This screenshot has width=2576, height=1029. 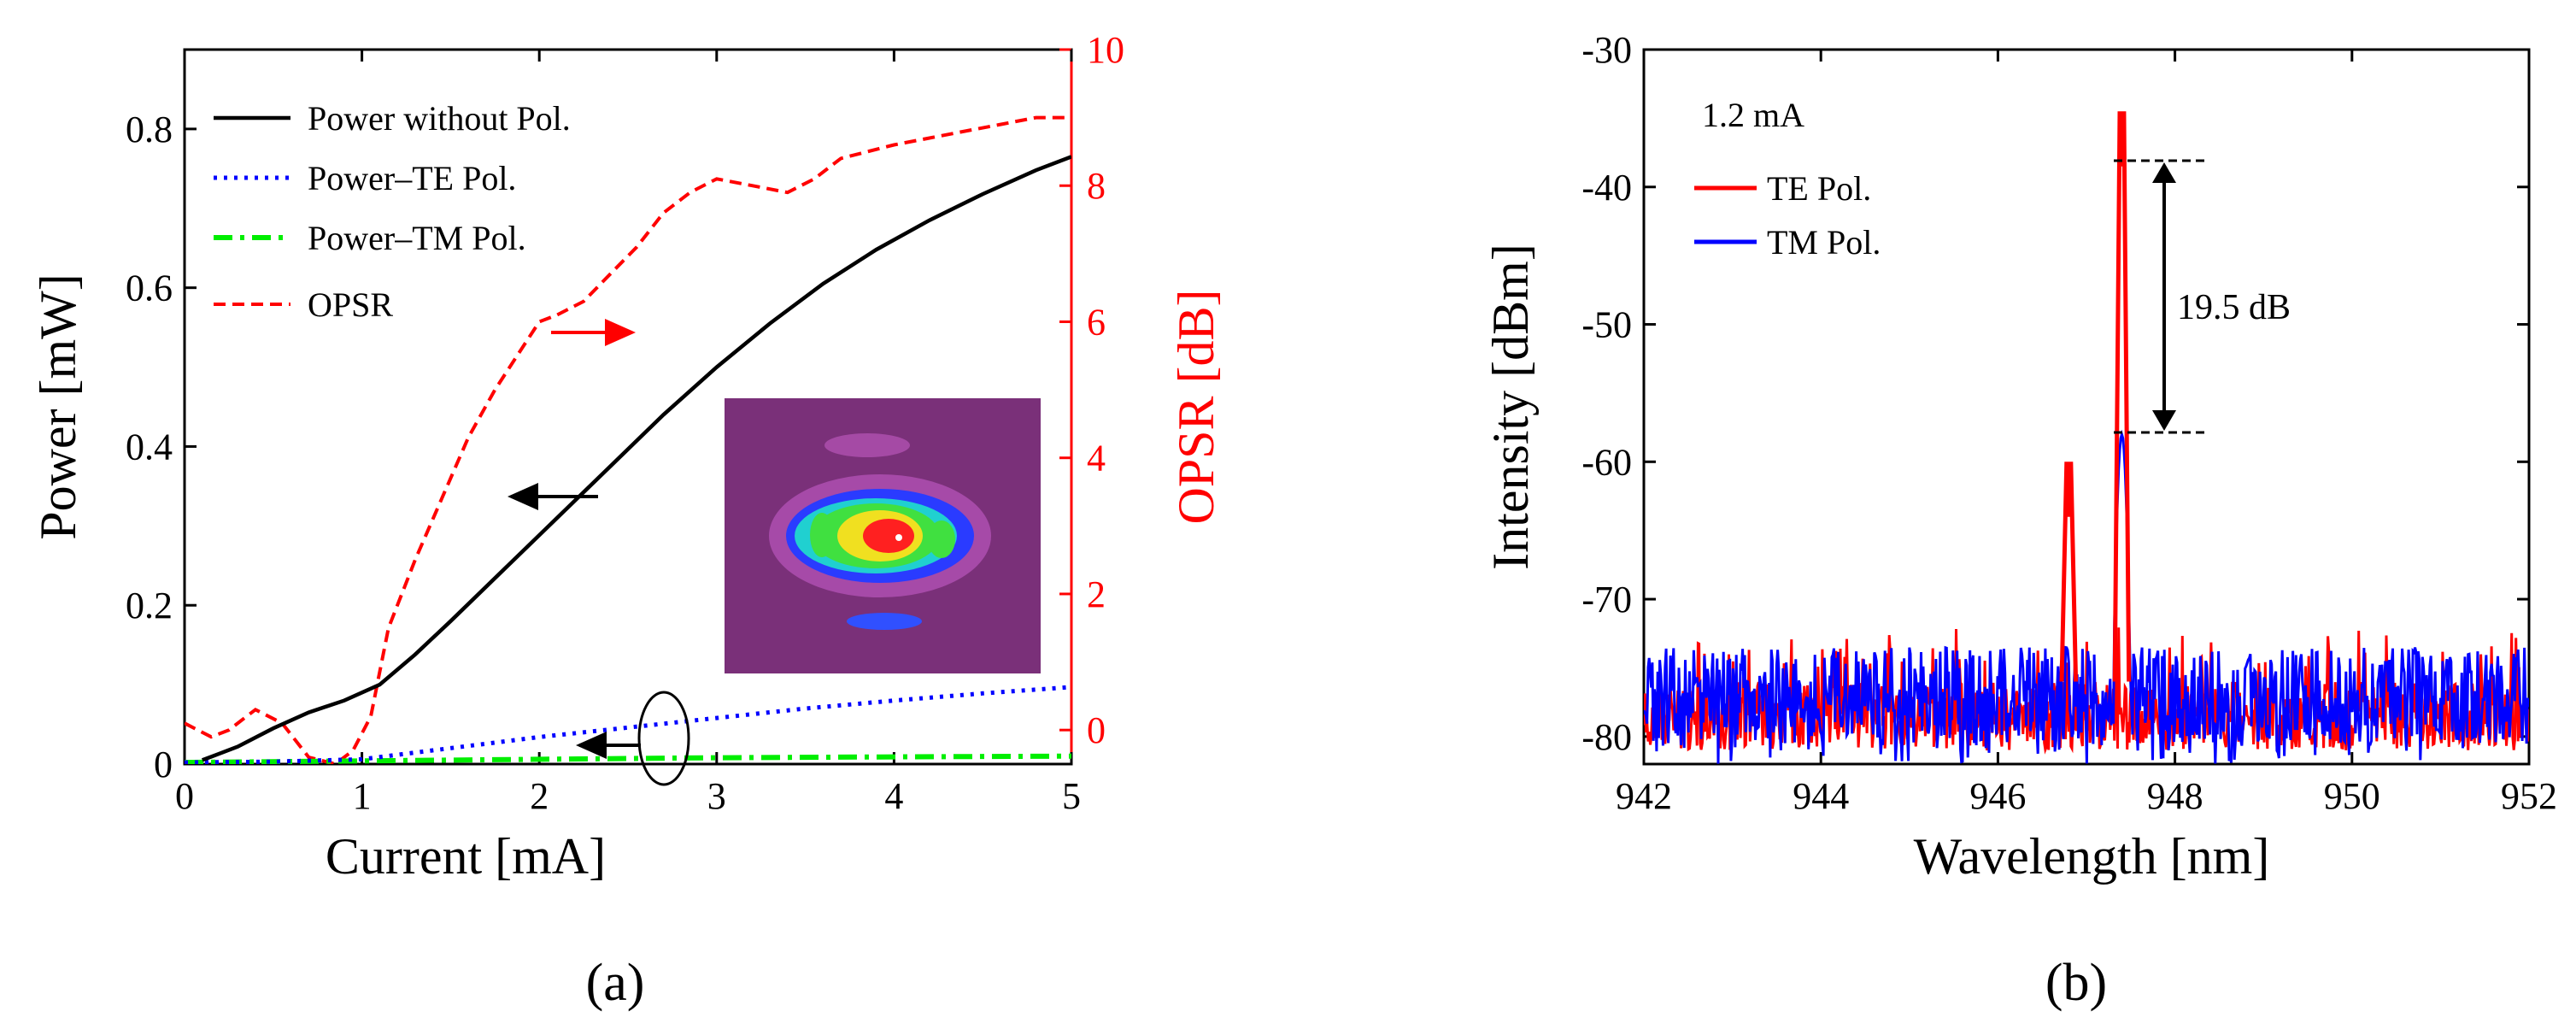 What do you see at coordinates (1606, 737) in the screenshot?
I see `y-tick-label: -80` at bounding box center [1606, 737].